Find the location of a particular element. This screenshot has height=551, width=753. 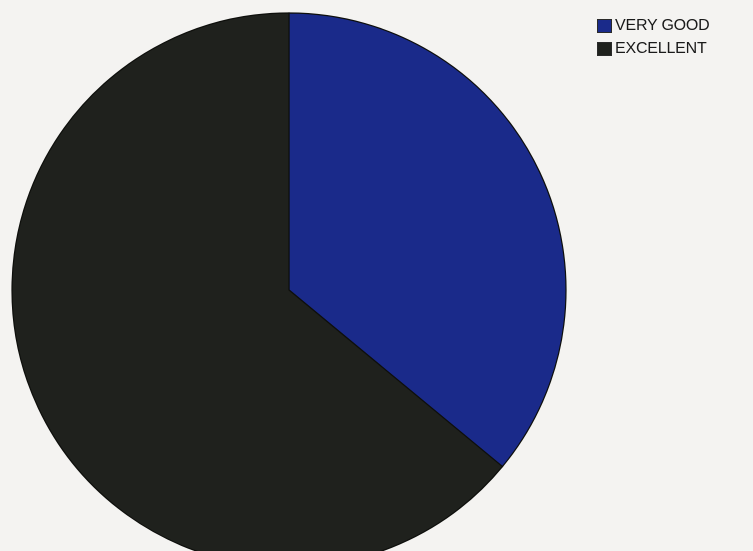

legend: VERY GOOD EXCELLENT is located at coordinates (653, 37).